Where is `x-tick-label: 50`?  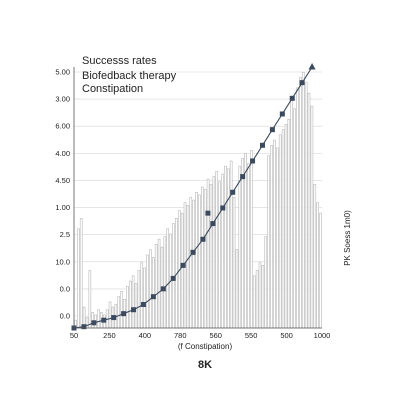 x-tick-label: 50 is located at coordinates (74, 335).